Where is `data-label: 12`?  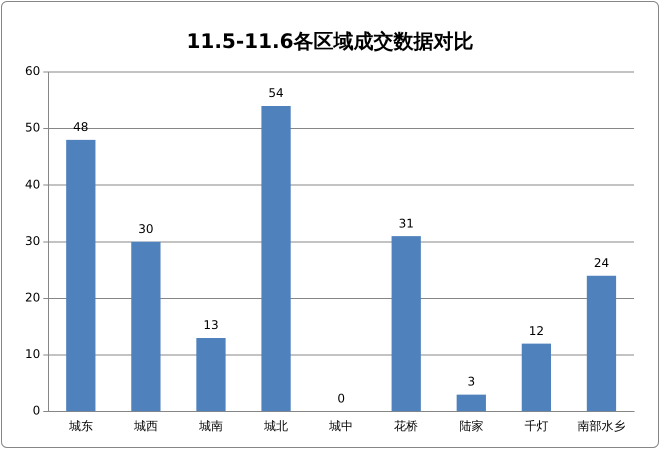 data-label: 12 is located at coordinates (536, 331).